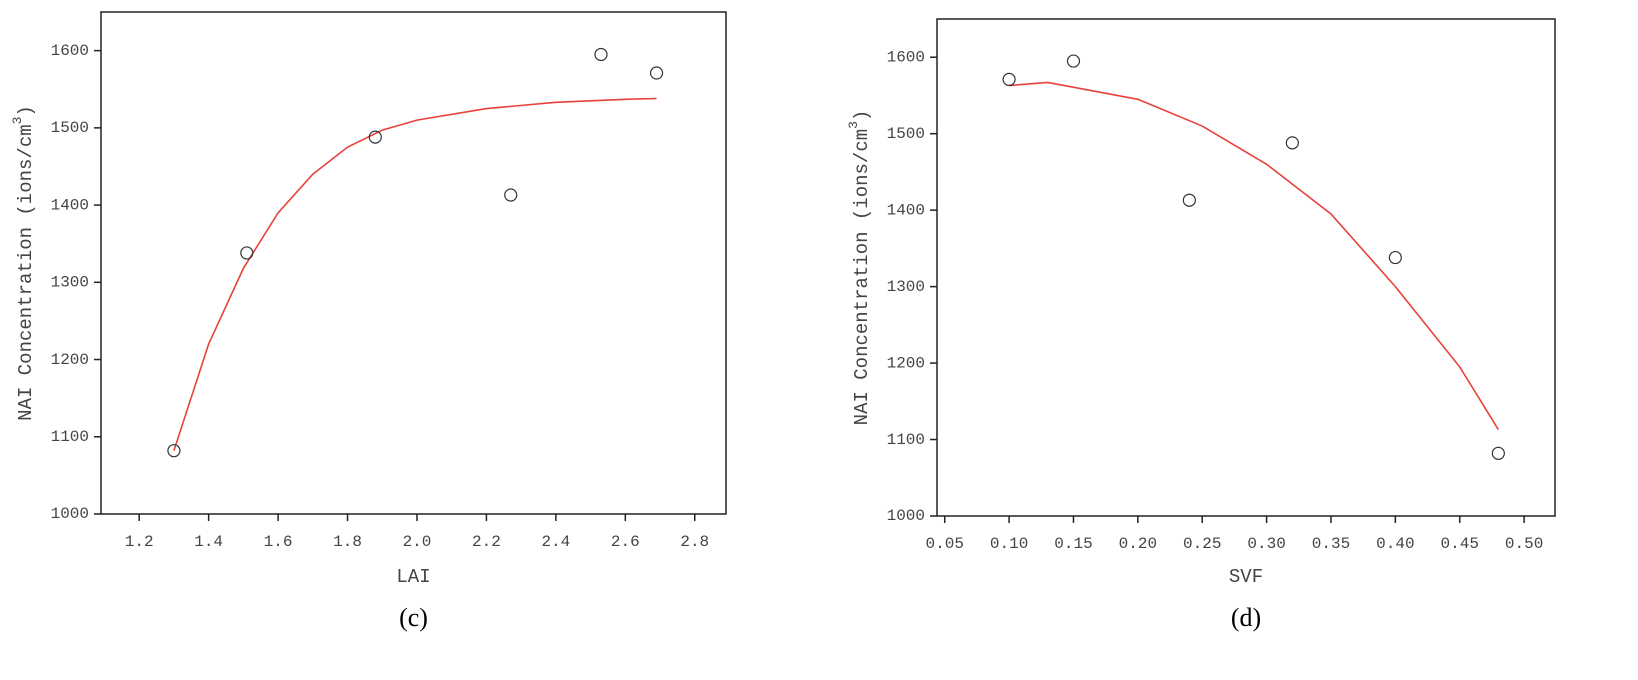 Image resolution: width=1638 pixels, height=680 pixels. I want to click on x-tick-label: 2.6, so click(625, 542).